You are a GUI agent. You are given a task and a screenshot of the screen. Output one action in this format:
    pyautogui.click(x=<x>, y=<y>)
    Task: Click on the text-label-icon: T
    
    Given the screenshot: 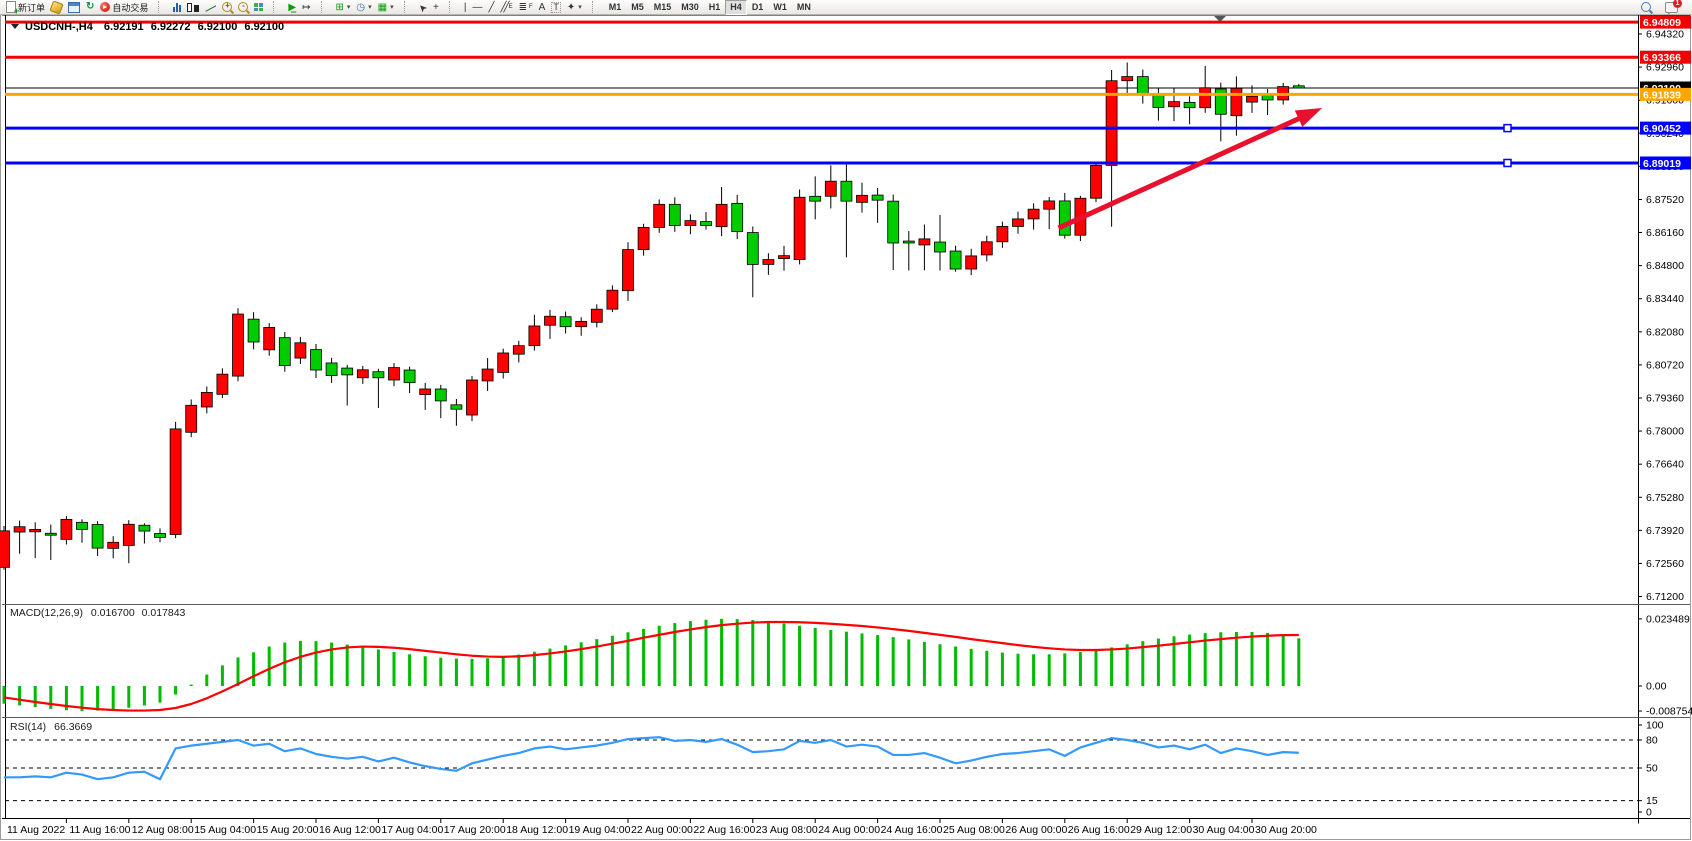 What is the action you would take?
    pyautogui.click(x=556, y=7)
    